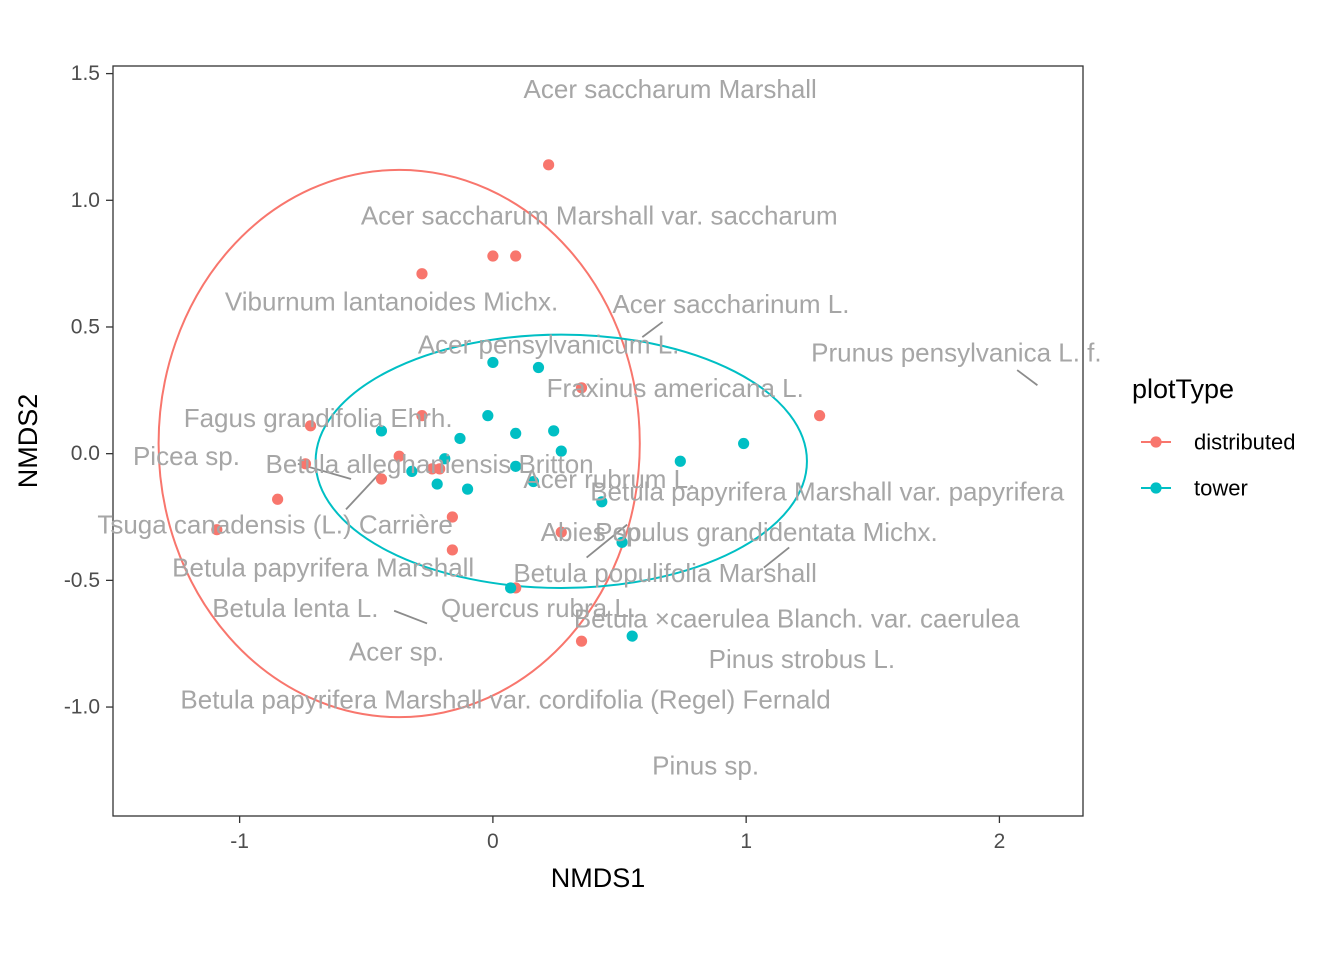 The height and width of the screenshot is (960, 1344). What do you see at coordinates (295, 608) in the screenshot?
I see `species-label: Betula lenta L.` at bounding box center [295, 608].